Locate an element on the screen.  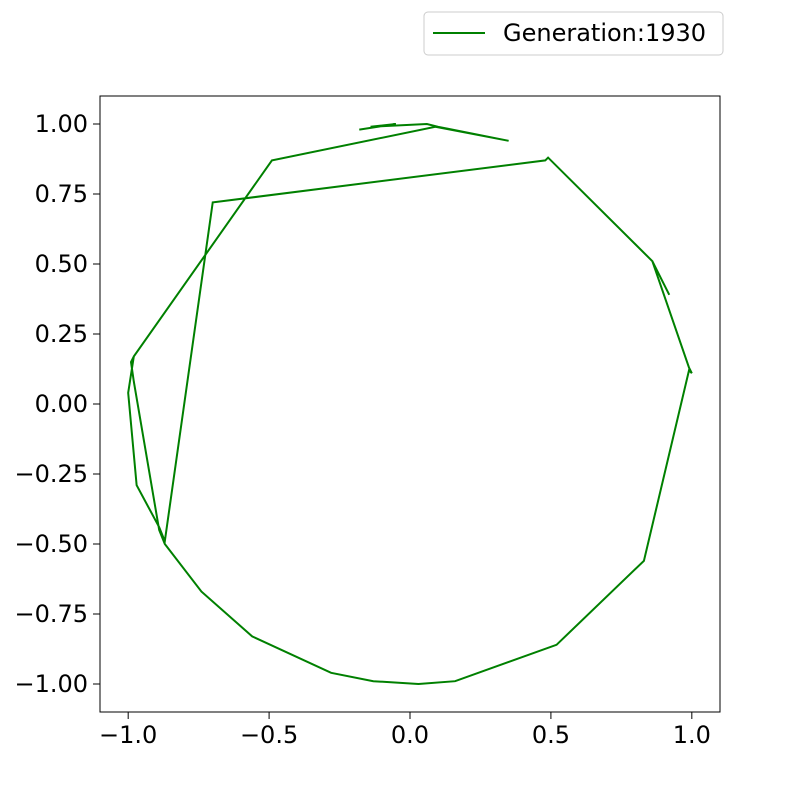
x-tick-label: 1.0 is located at coordinates (692, 735).